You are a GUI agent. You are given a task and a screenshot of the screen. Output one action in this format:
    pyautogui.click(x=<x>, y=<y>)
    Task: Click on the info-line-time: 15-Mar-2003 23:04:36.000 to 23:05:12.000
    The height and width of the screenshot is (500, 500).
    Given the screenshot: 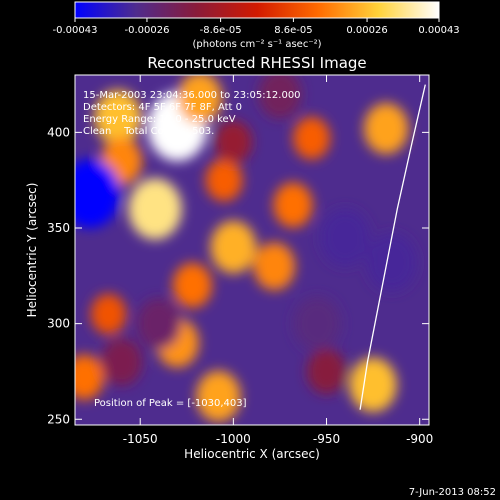 What is the action you would take?
    pyautogui.click(x=192, y=95)
    